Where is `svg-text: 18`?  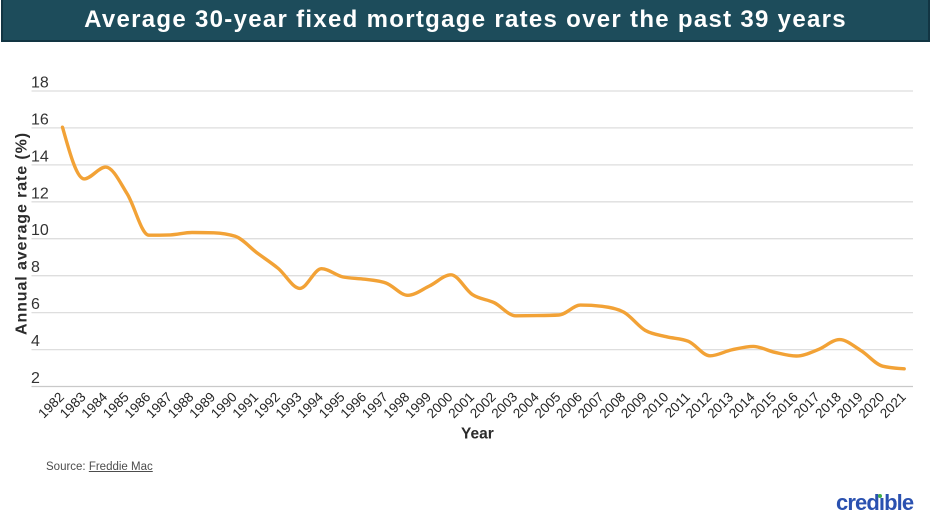
svg-text: 18 is located at coordinates (40, 83).